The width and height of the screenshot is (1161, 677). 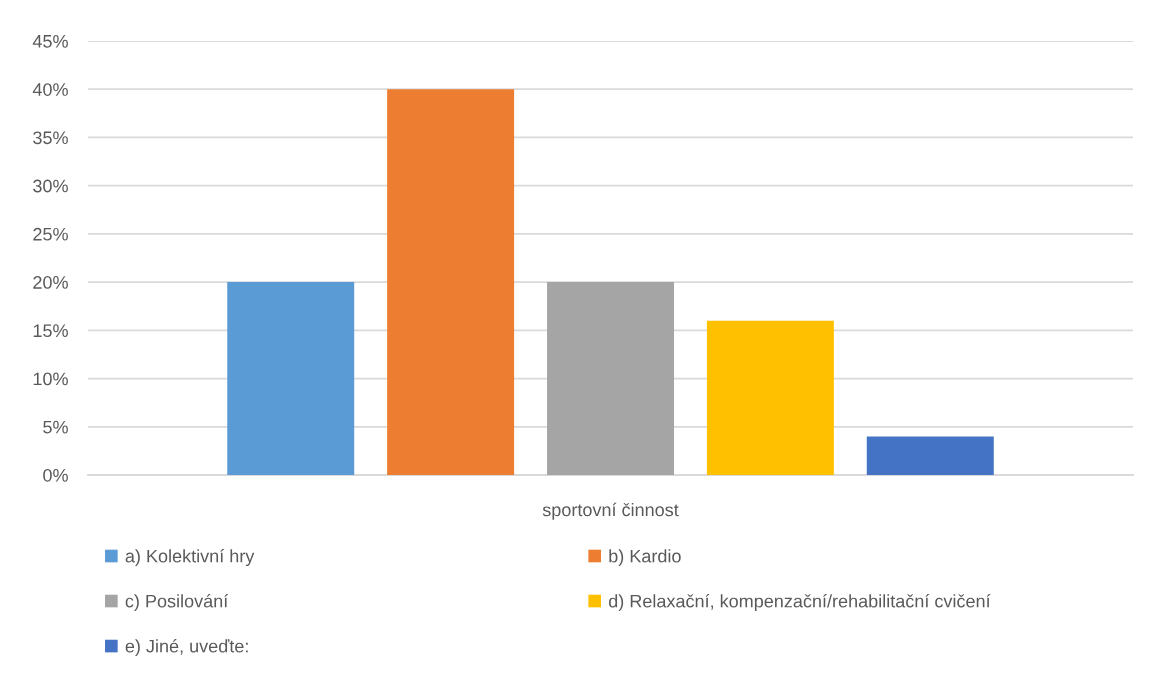 What do you see at coordinates (55, 427) in the screenshot?
I see `y-tick-label: 5%` at bounding box center [55, 427].